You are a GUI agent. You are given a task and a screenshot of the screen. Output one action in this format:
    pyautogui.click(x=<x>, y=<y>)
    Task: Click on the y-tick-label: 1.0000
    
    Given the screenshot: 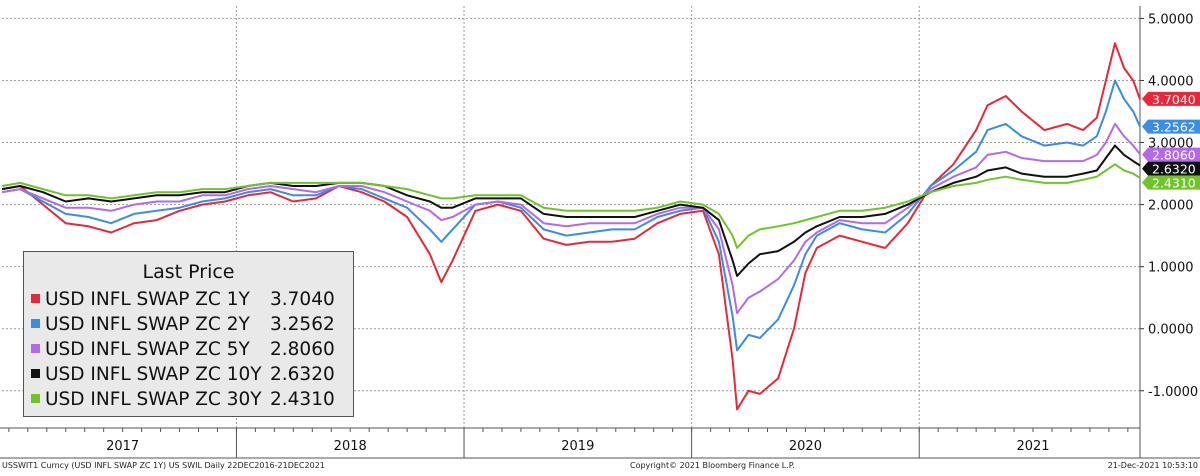 What is the action you would take?
    pyautogui.click(x=1171, y=268)
    